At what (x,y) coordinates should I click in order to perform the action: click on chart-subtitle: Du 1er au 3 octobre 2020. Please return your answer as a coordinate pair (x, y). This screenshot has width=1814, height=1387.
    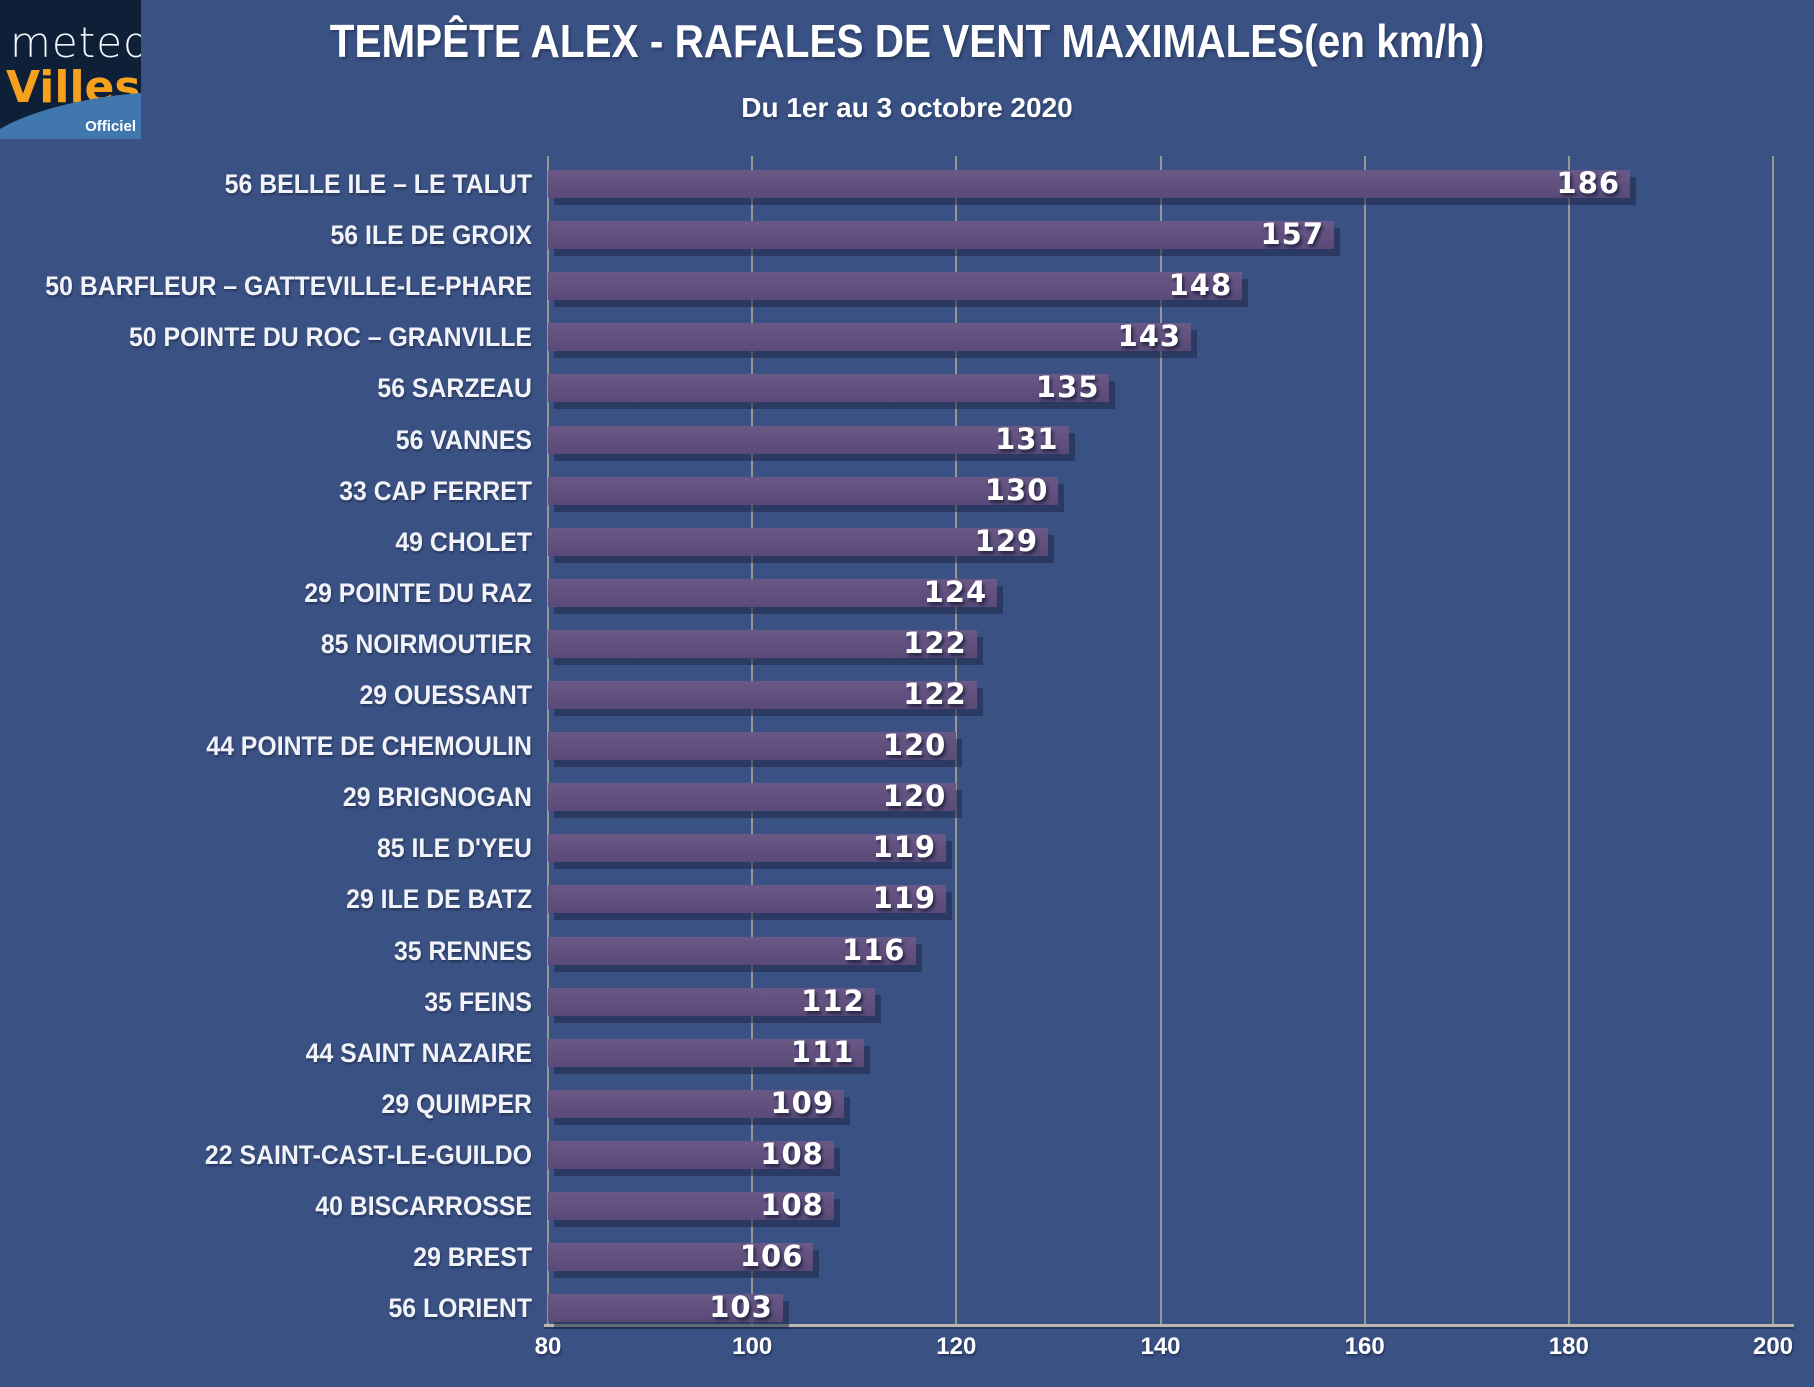
    Looking at the image, I should click on (907, 107).